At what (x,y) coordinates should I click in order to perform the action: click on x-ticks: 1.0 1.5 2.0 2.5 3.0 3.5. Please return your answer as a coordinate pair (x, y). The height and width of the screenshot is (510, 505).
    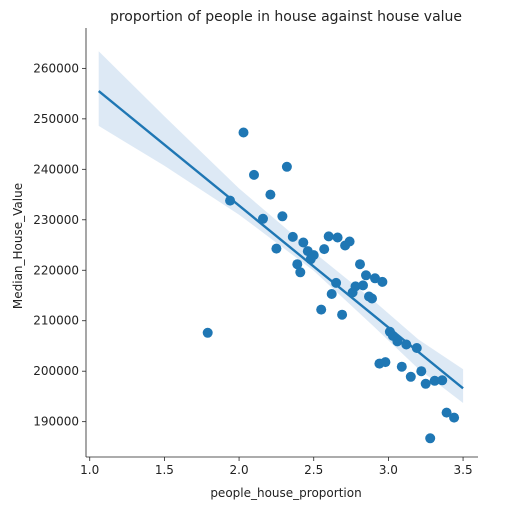
    Looking at the image, I should click on (276, 467).